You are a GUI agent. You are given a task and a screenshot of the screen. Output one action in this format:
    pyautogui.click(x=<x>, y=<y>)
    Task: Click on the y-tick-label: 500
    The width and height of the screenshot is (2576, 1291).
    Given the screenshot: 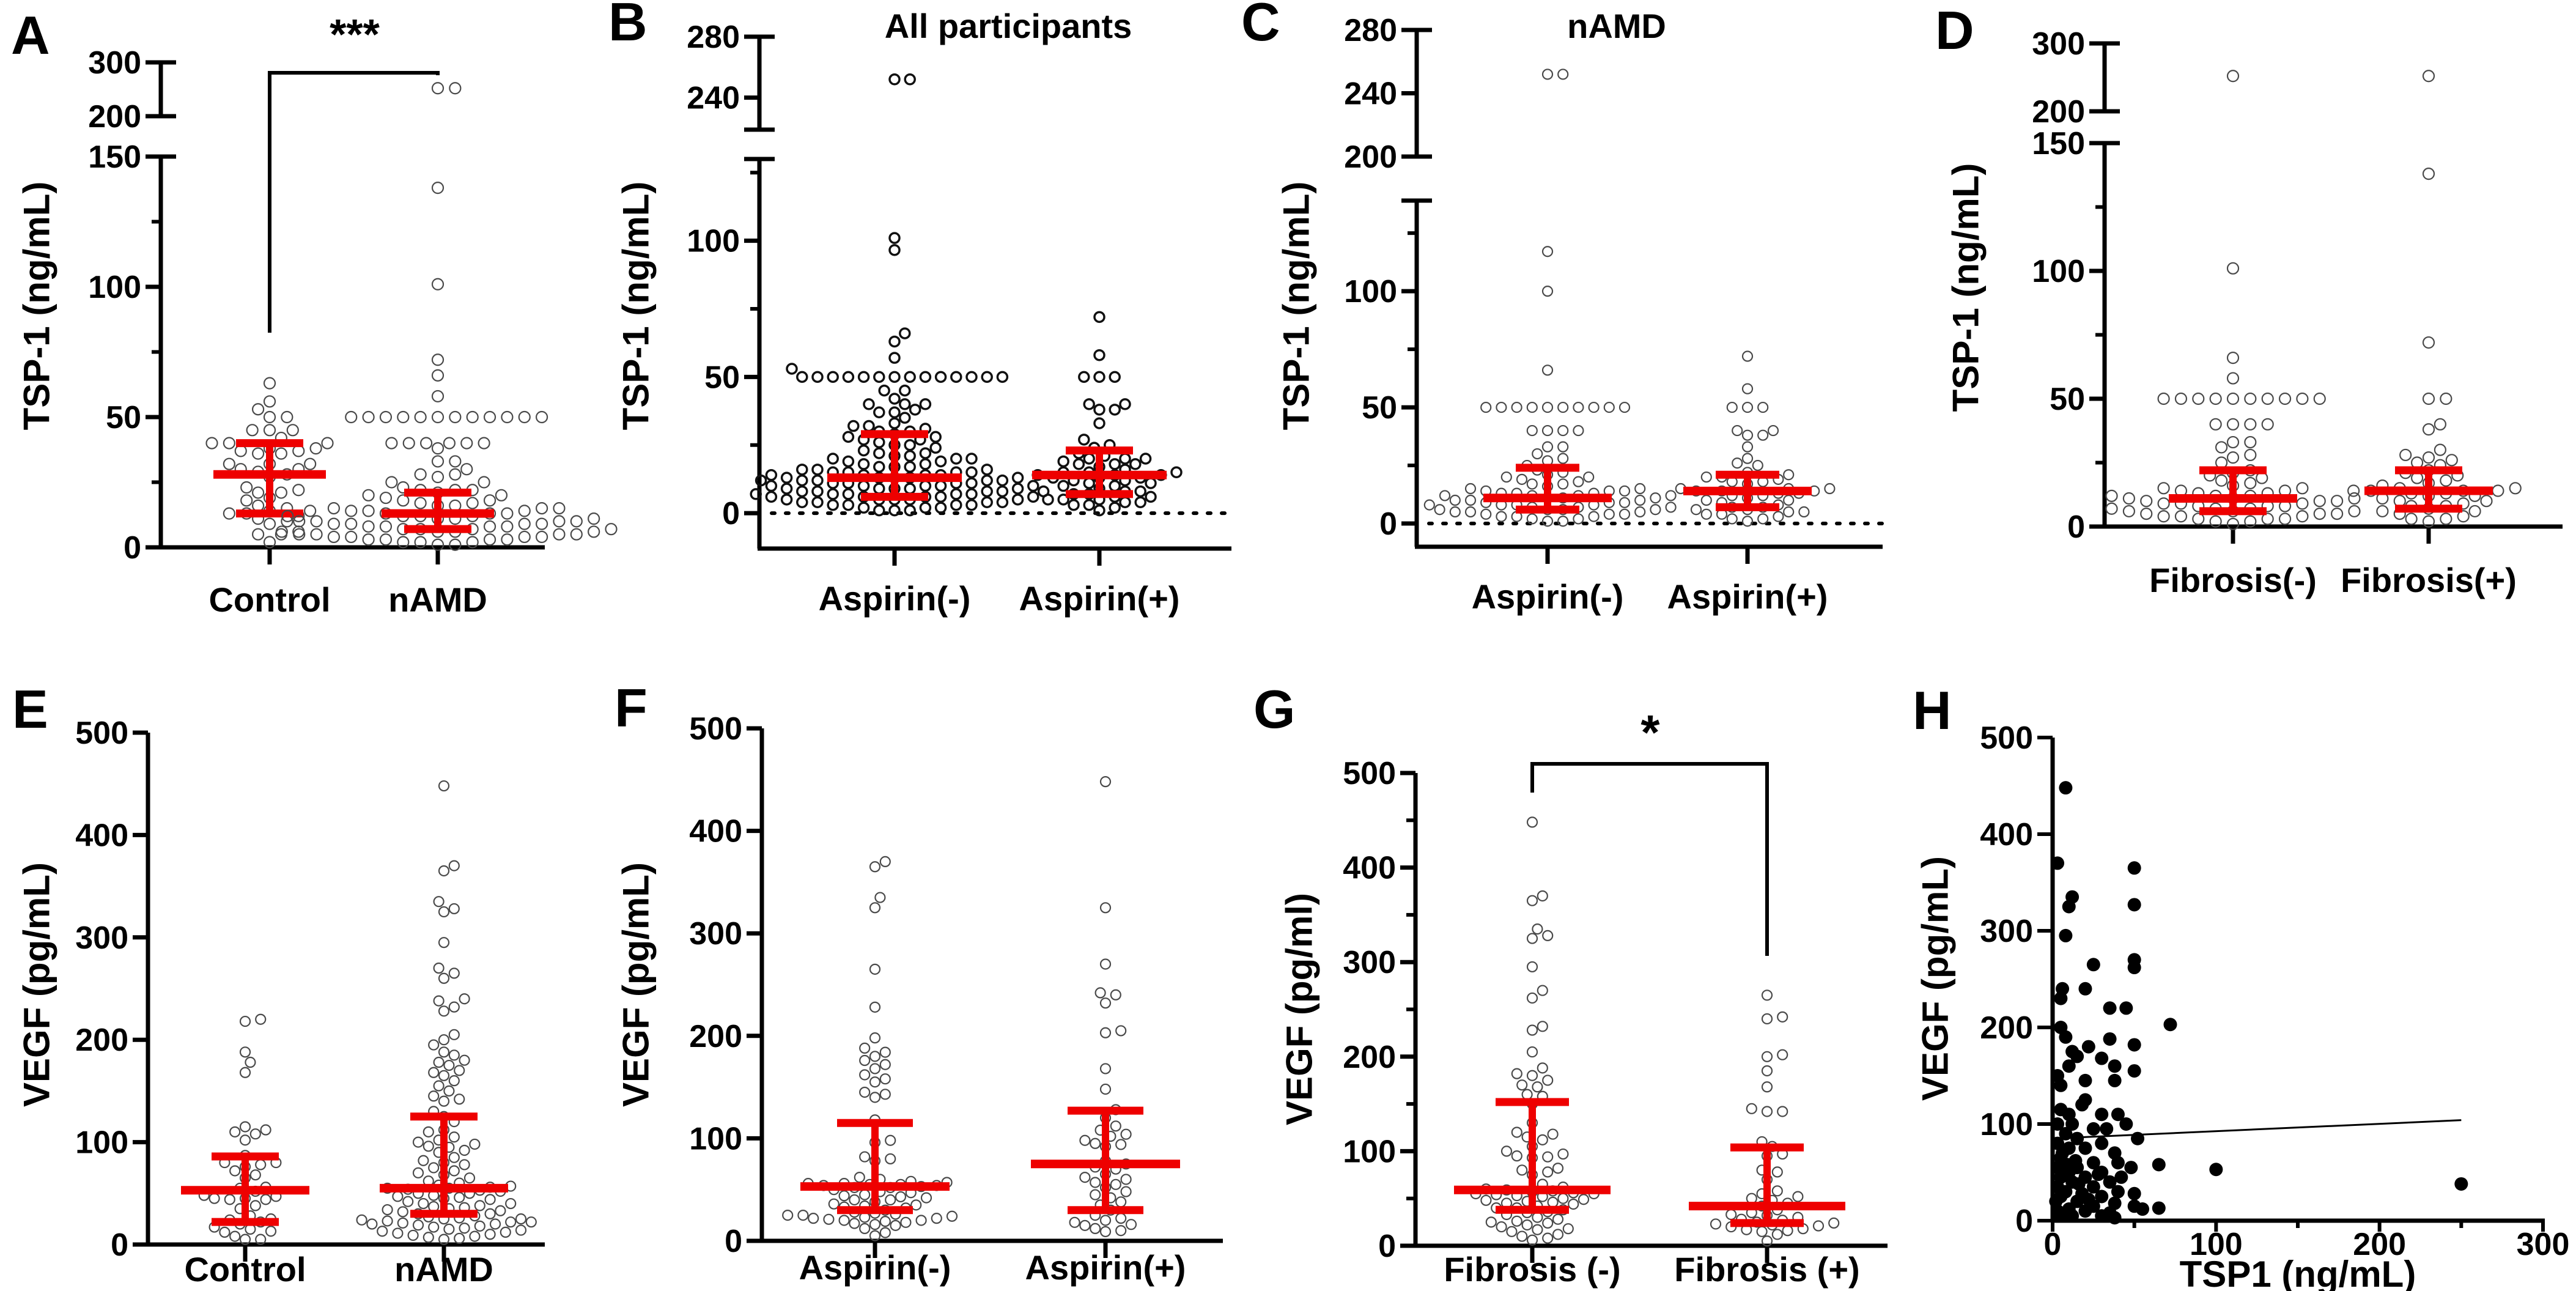 What is the action you would take?
    pyautogui.click(x=716, y=729)
    